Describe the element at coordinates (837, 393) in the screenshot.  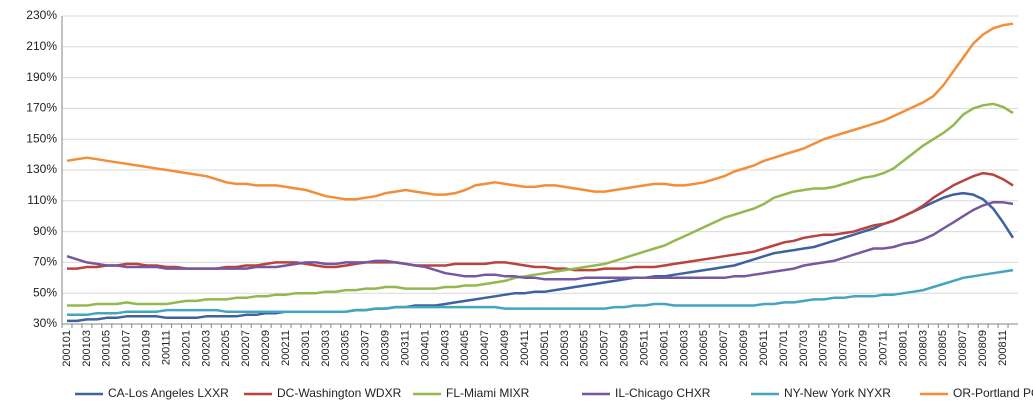
I see `legend-label: NY-New York NYXR` at that location.